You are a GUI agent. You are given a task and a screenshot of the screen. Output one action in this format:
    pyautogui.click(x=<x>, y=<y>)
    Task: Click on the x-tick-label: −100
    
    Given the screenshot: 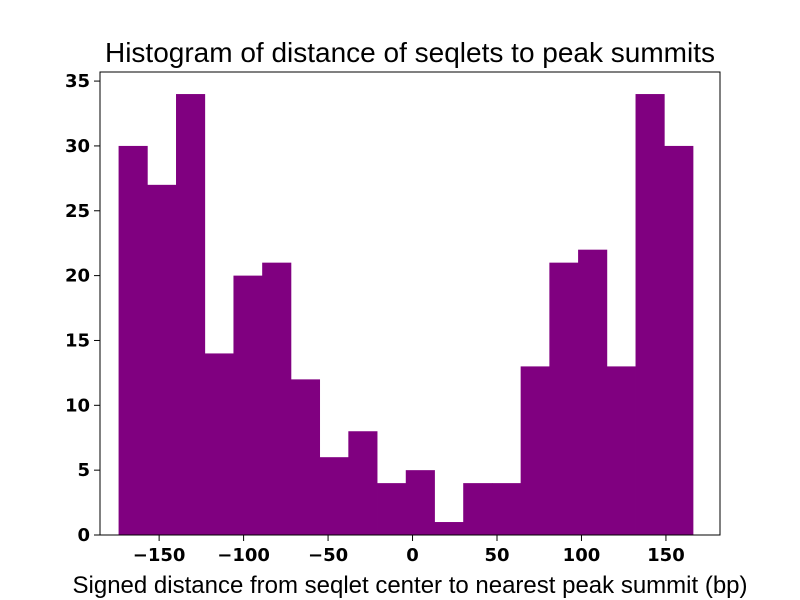 What is the action you would take?
    pyautogui.click(x=243, y=555)
    